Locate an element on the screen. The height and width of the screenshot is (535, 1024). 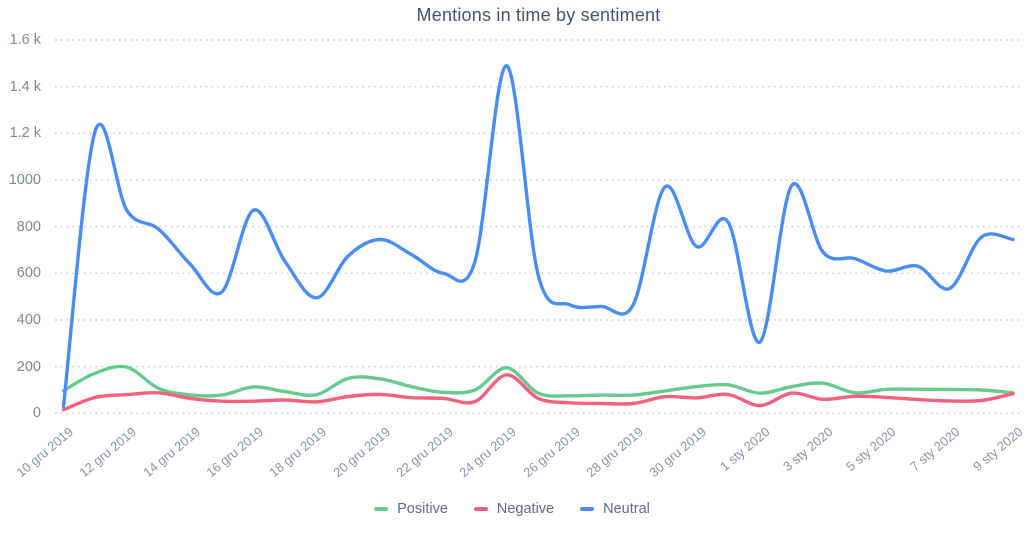
y-axis-tick-label: 1.6 k is located at coordinates (25, 40).